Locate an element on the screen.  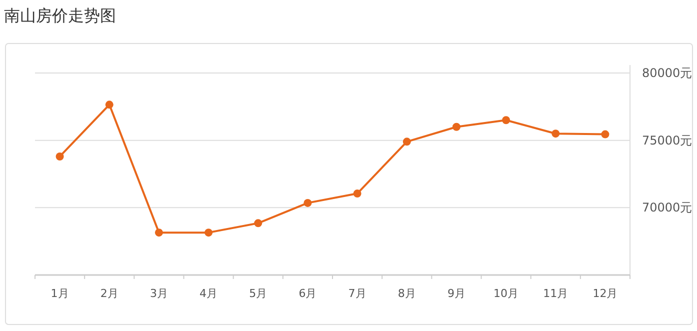
x-tick-label: 3月 is located at coordinates (159, 293).